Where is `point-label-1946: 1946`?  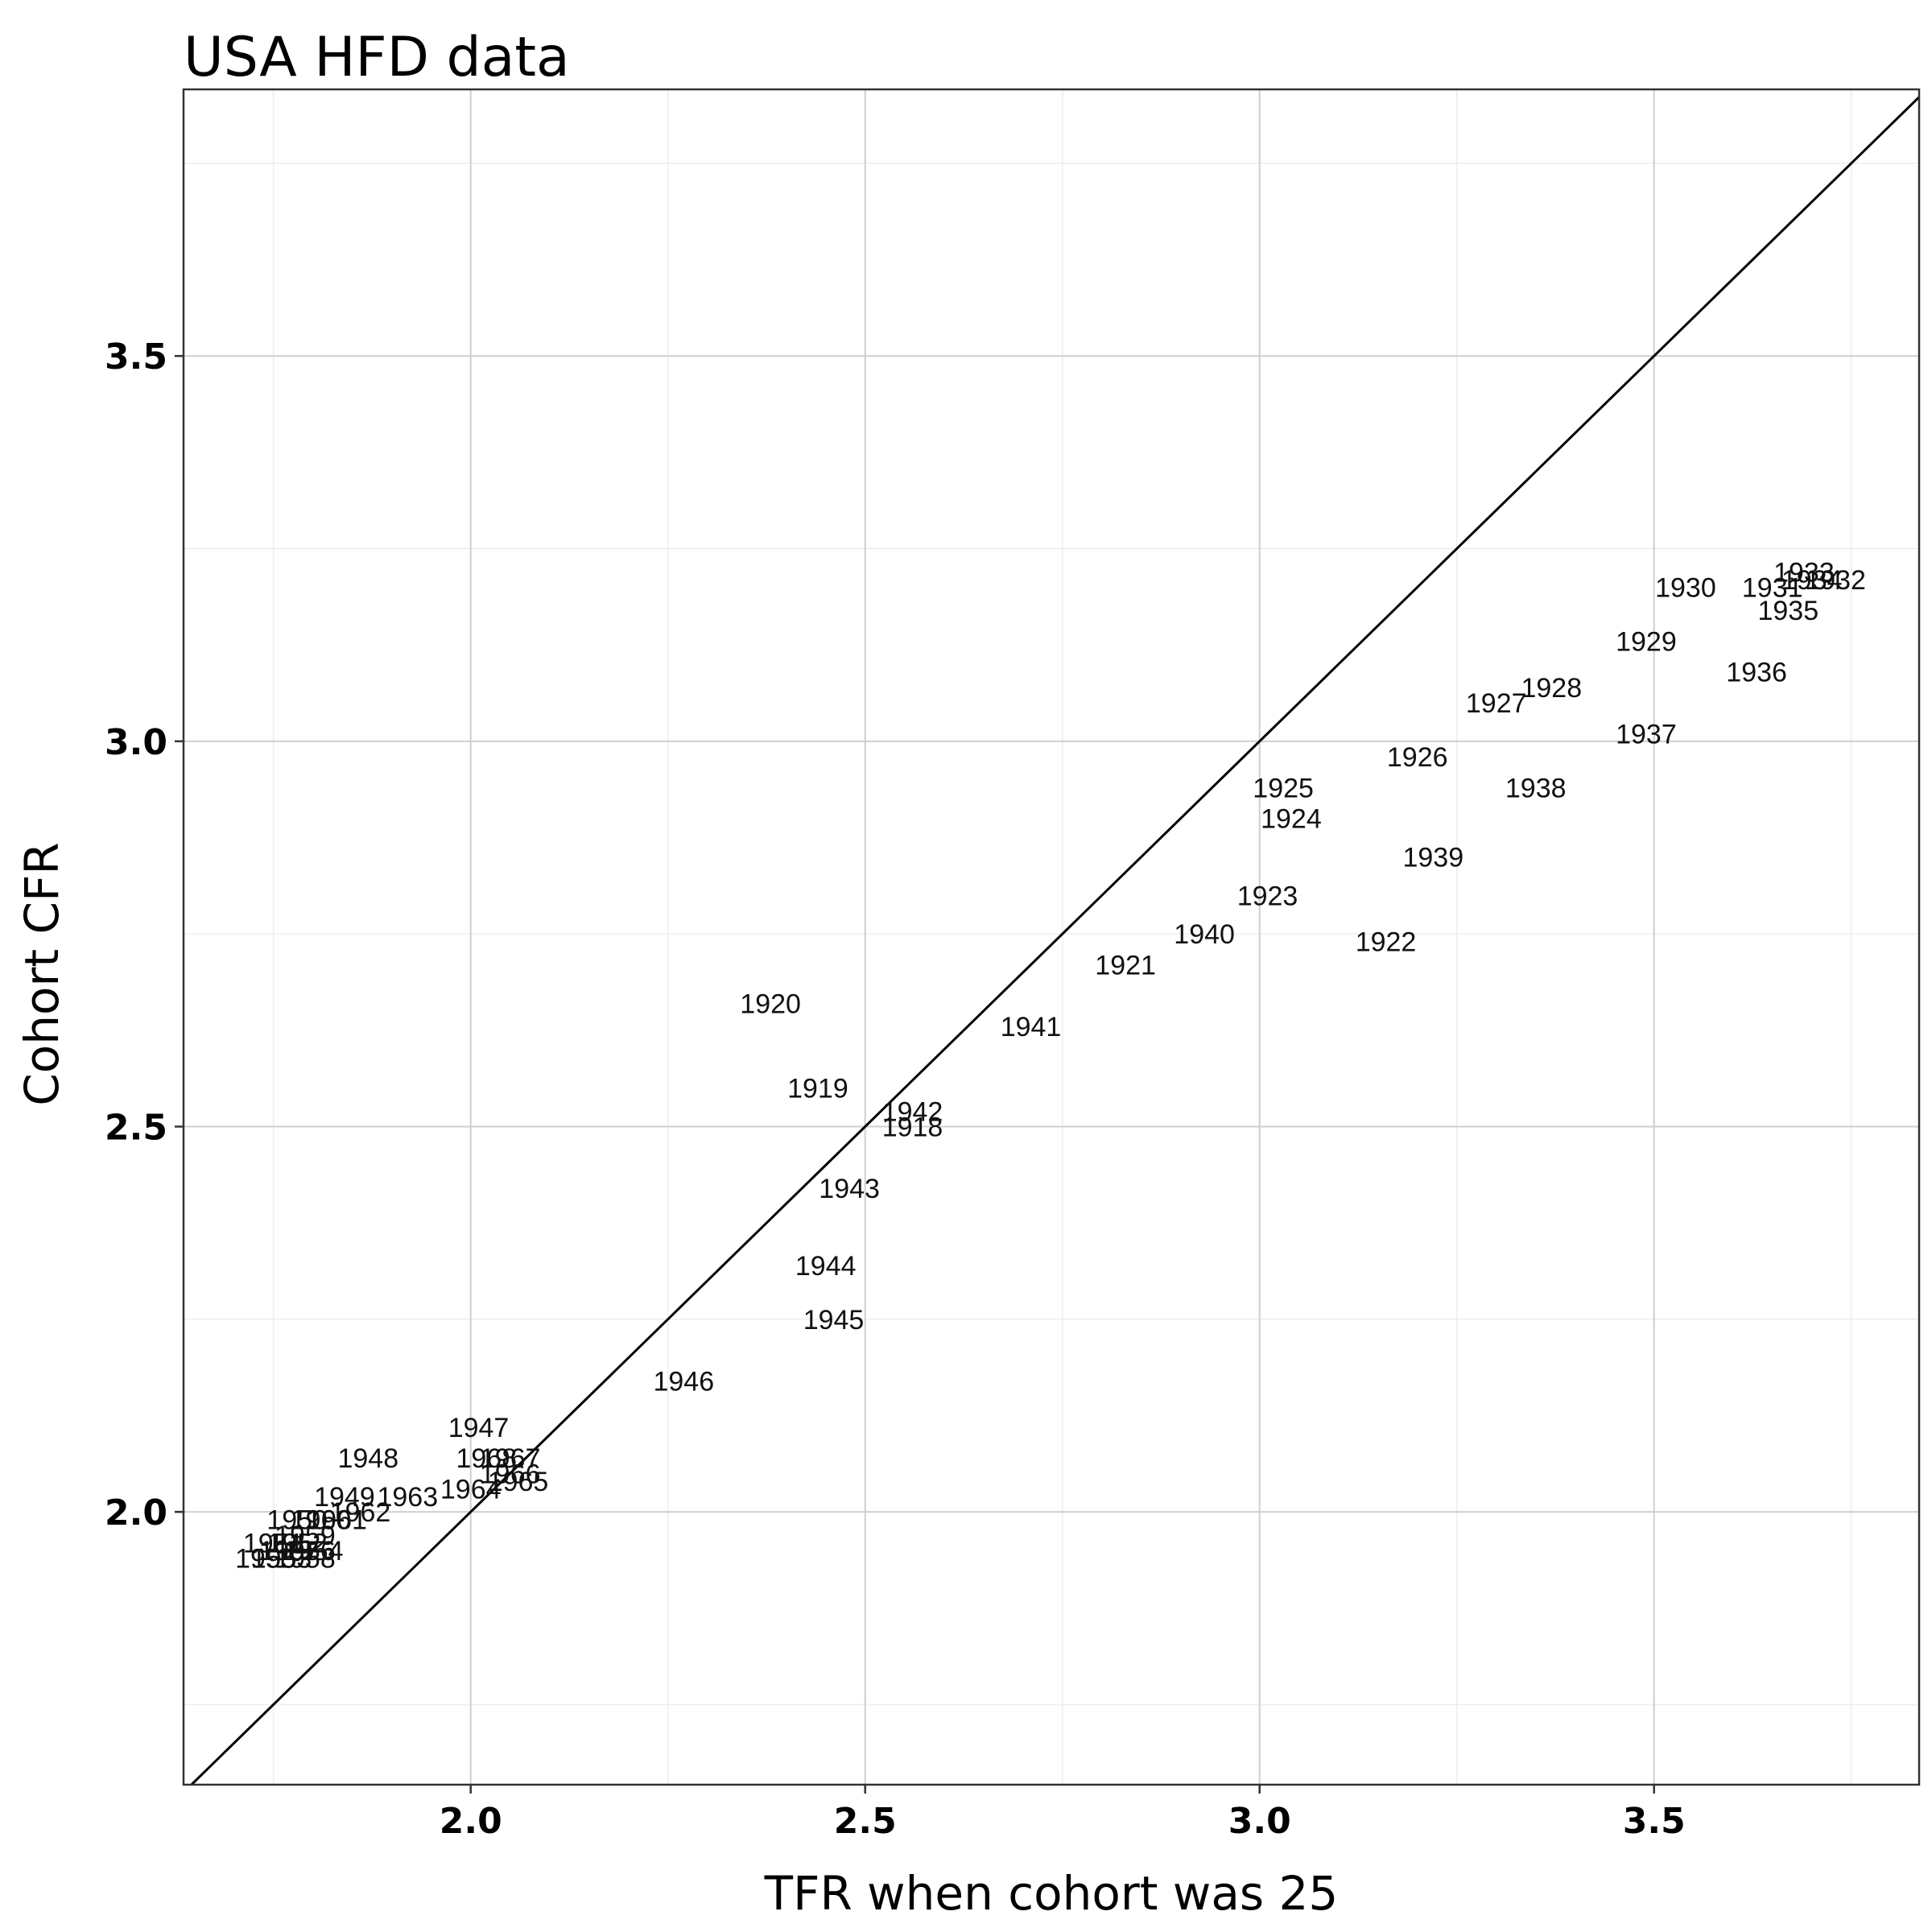 point-label-1946: 1946 is located at coordinates (683, 1381).